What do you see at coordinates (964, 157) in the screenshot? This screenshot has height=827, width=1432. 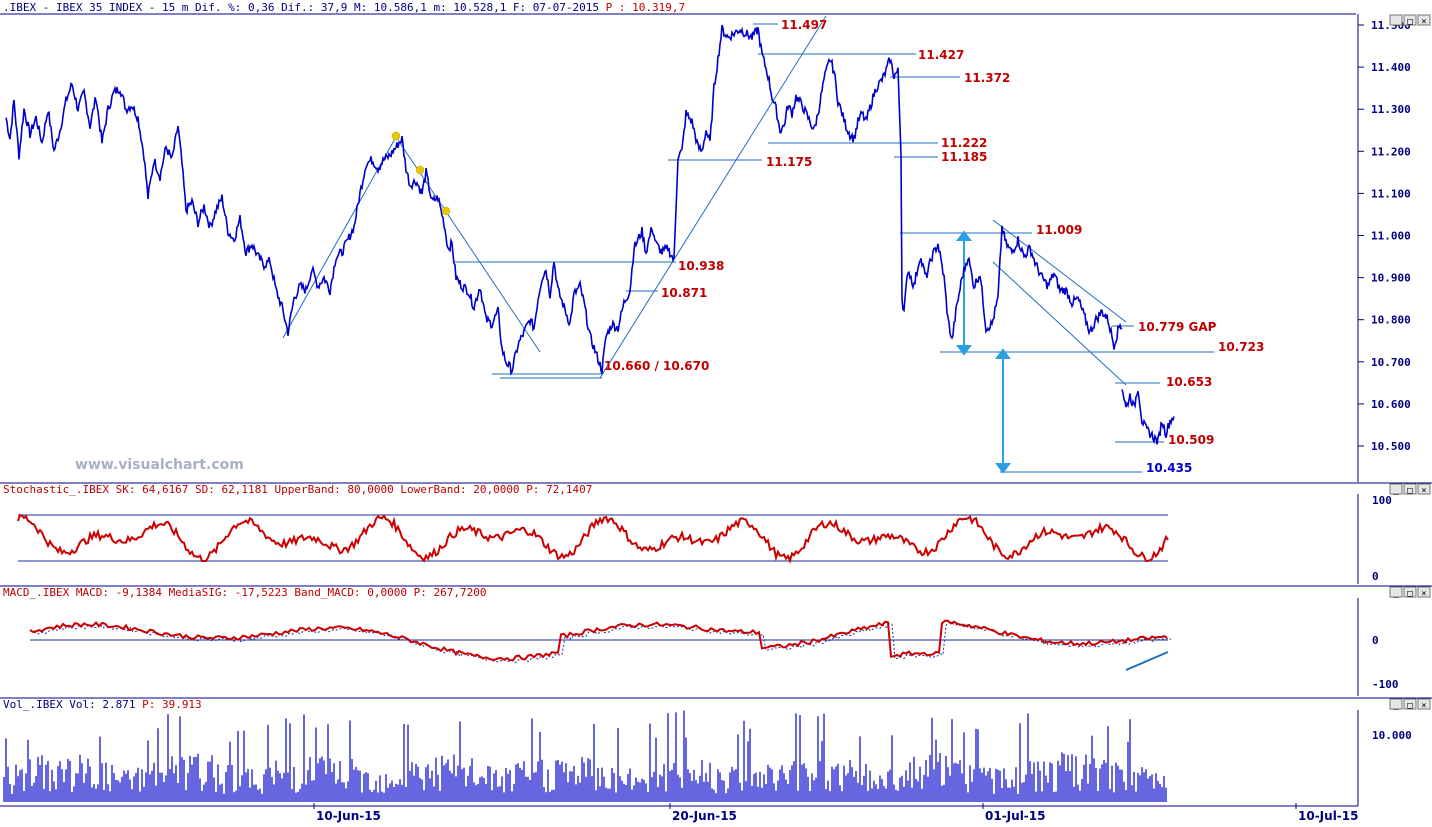 I see `label-11185: 11.185` at bounding box center [964, 157].